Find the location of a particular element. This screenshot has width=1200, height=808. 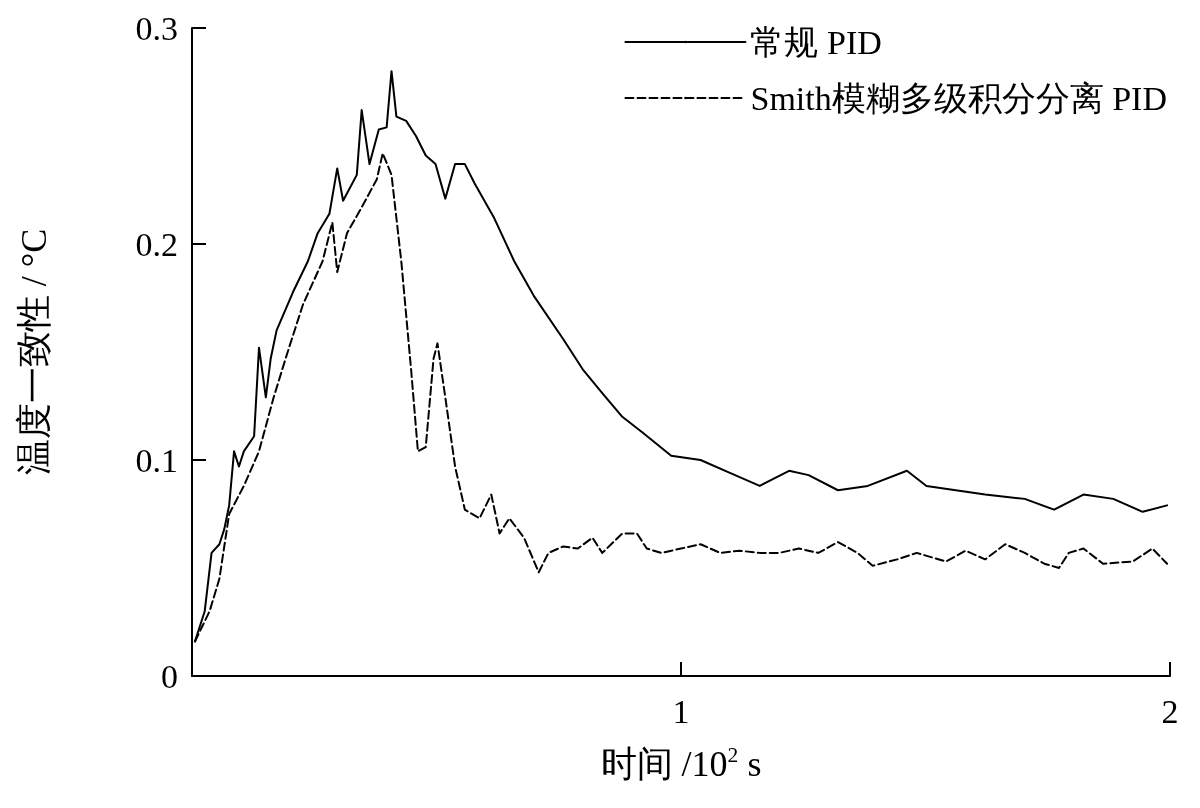

y-tick-label: 0.1 is located at coordinates (156, 460).